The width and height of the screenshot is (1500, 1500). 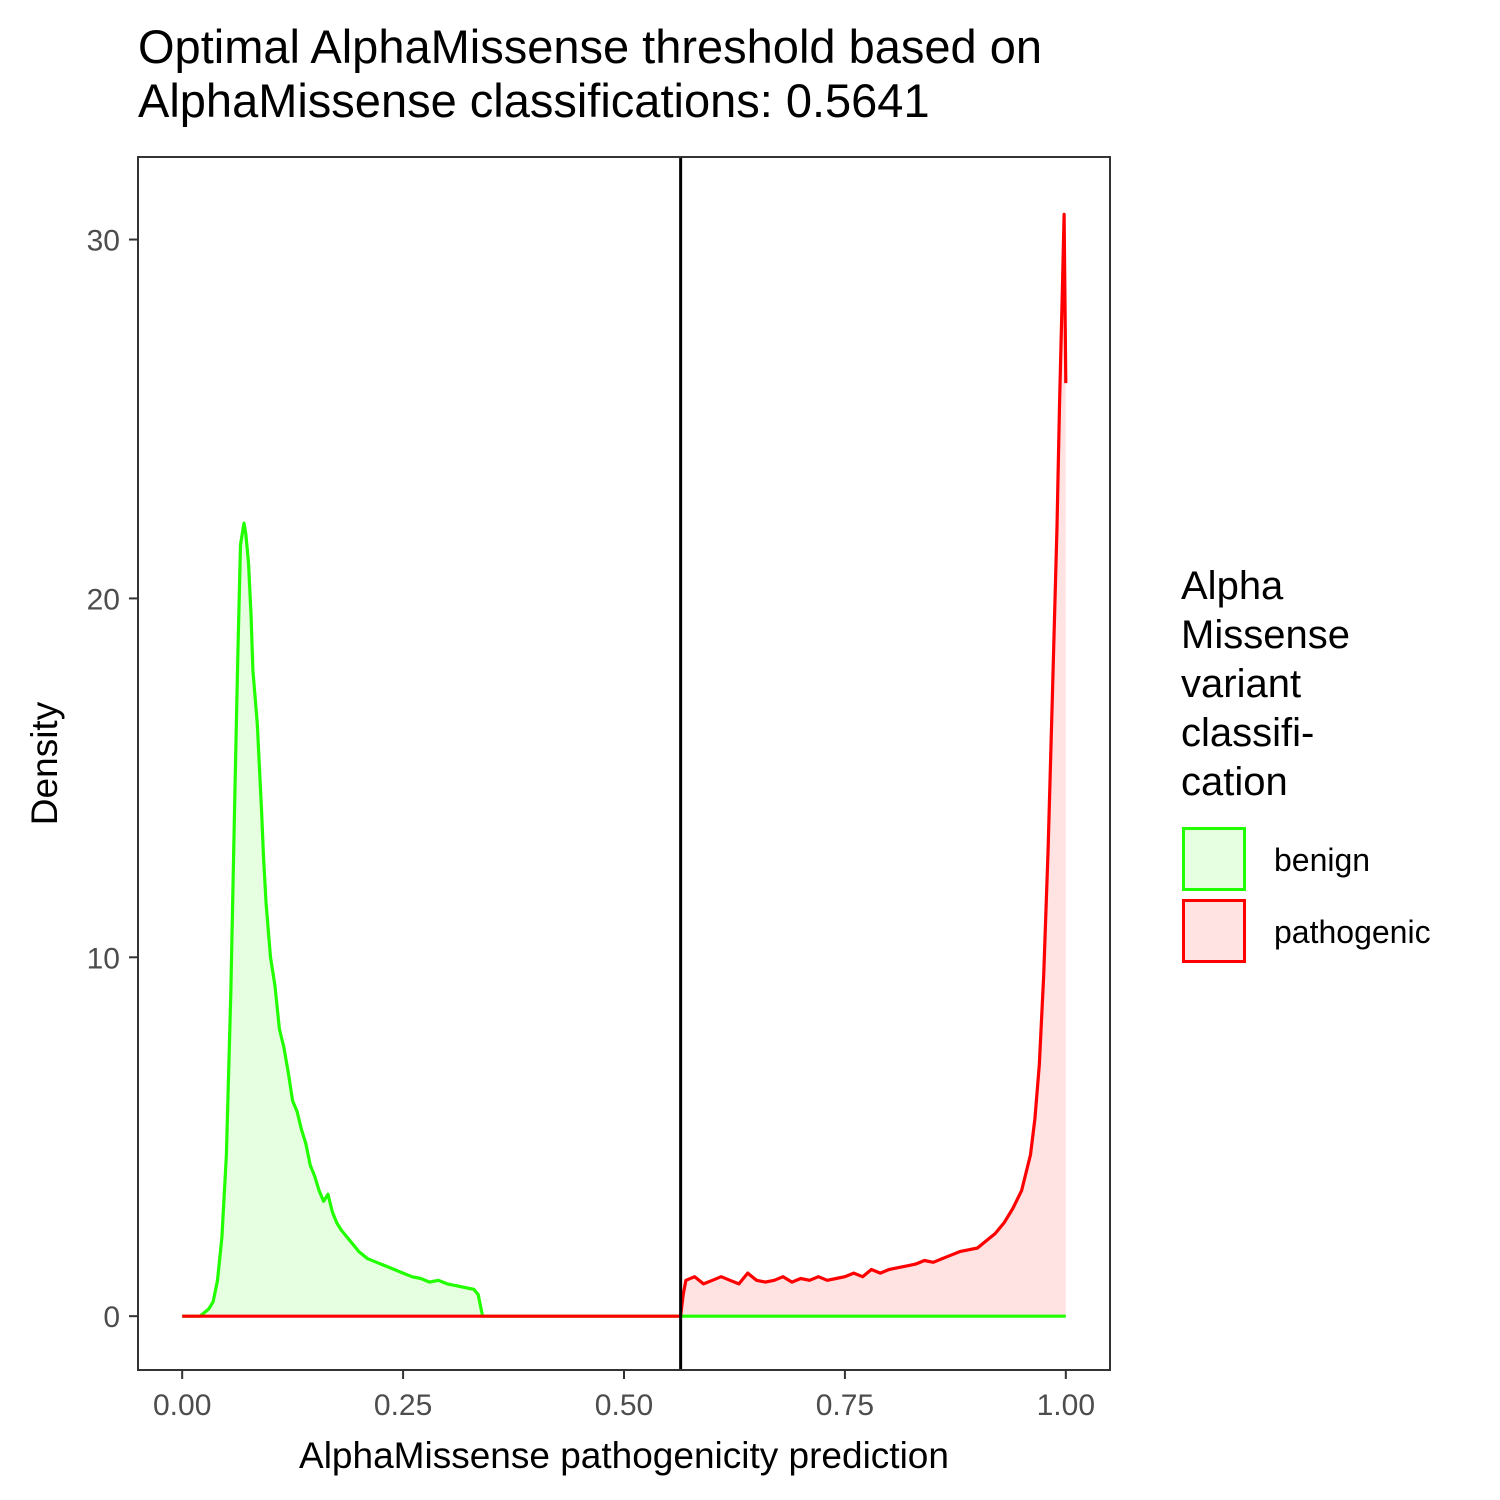 I want to click on x-tick-label: 1.00, so click(x=1066, y=1405).